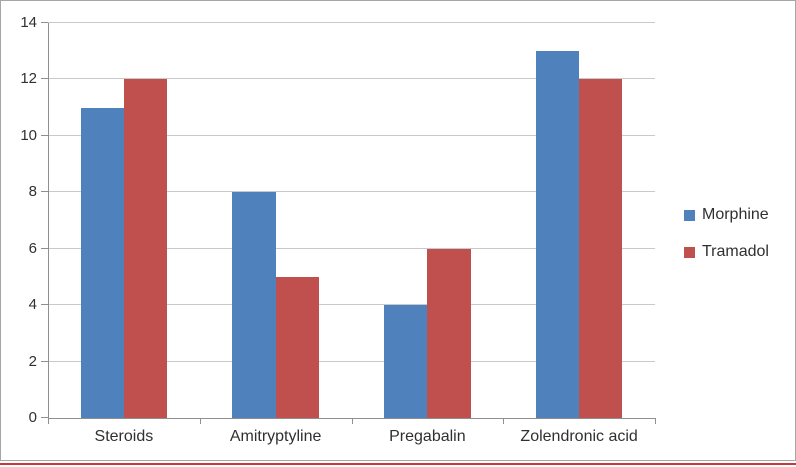 Image resolution: width=796 pixels, height=467 pixels. I want to click on legend-label: Morphine, so click(735, 214).